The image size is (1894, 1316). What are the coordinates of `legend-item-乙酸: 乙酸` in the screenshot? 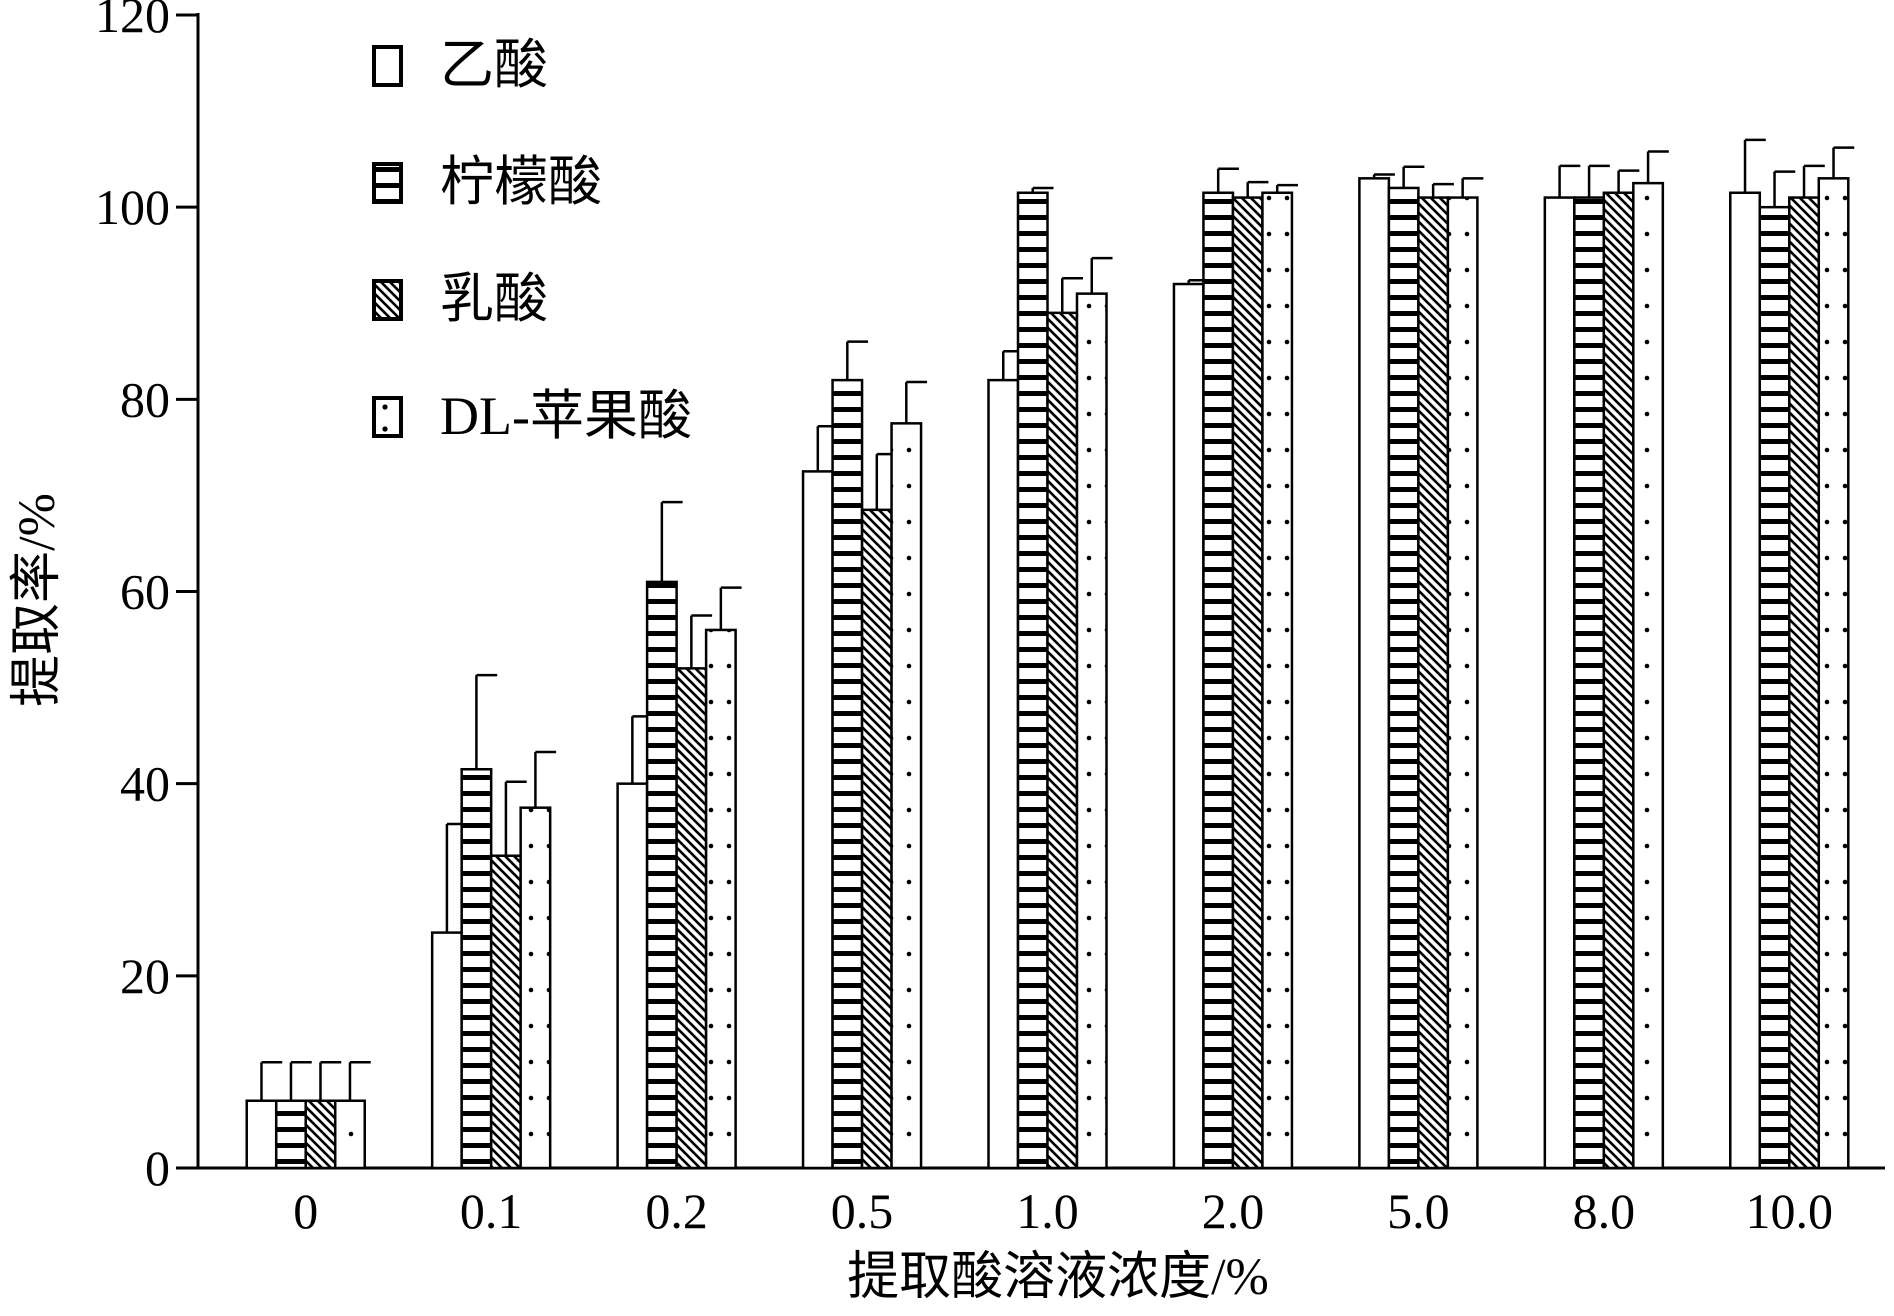 It's located at (460, 65).